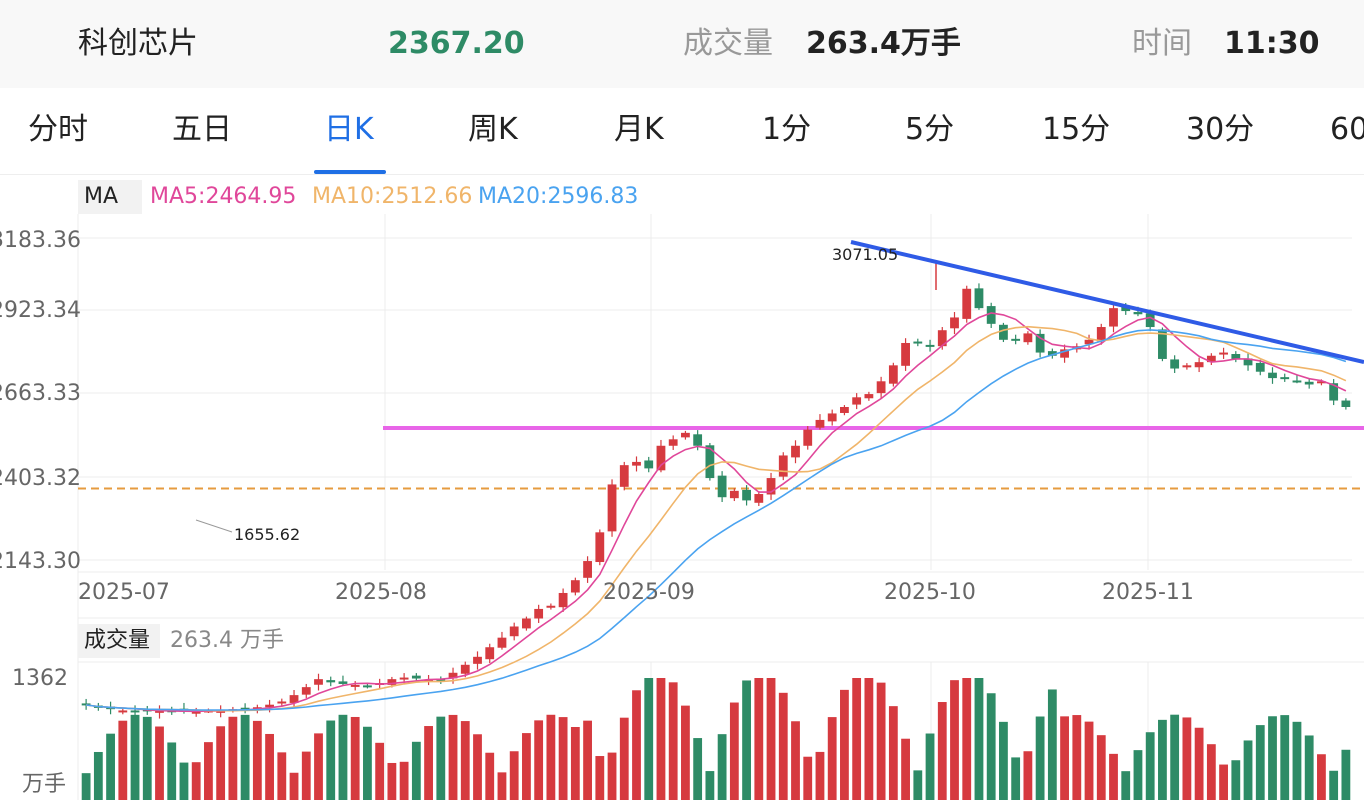 Image resolution: width=1364 pixels, height=802 pixels. Describe the element at coordinates (639, 129) in the screenshot. I see `tab-monthly-k: 月K` at that location.